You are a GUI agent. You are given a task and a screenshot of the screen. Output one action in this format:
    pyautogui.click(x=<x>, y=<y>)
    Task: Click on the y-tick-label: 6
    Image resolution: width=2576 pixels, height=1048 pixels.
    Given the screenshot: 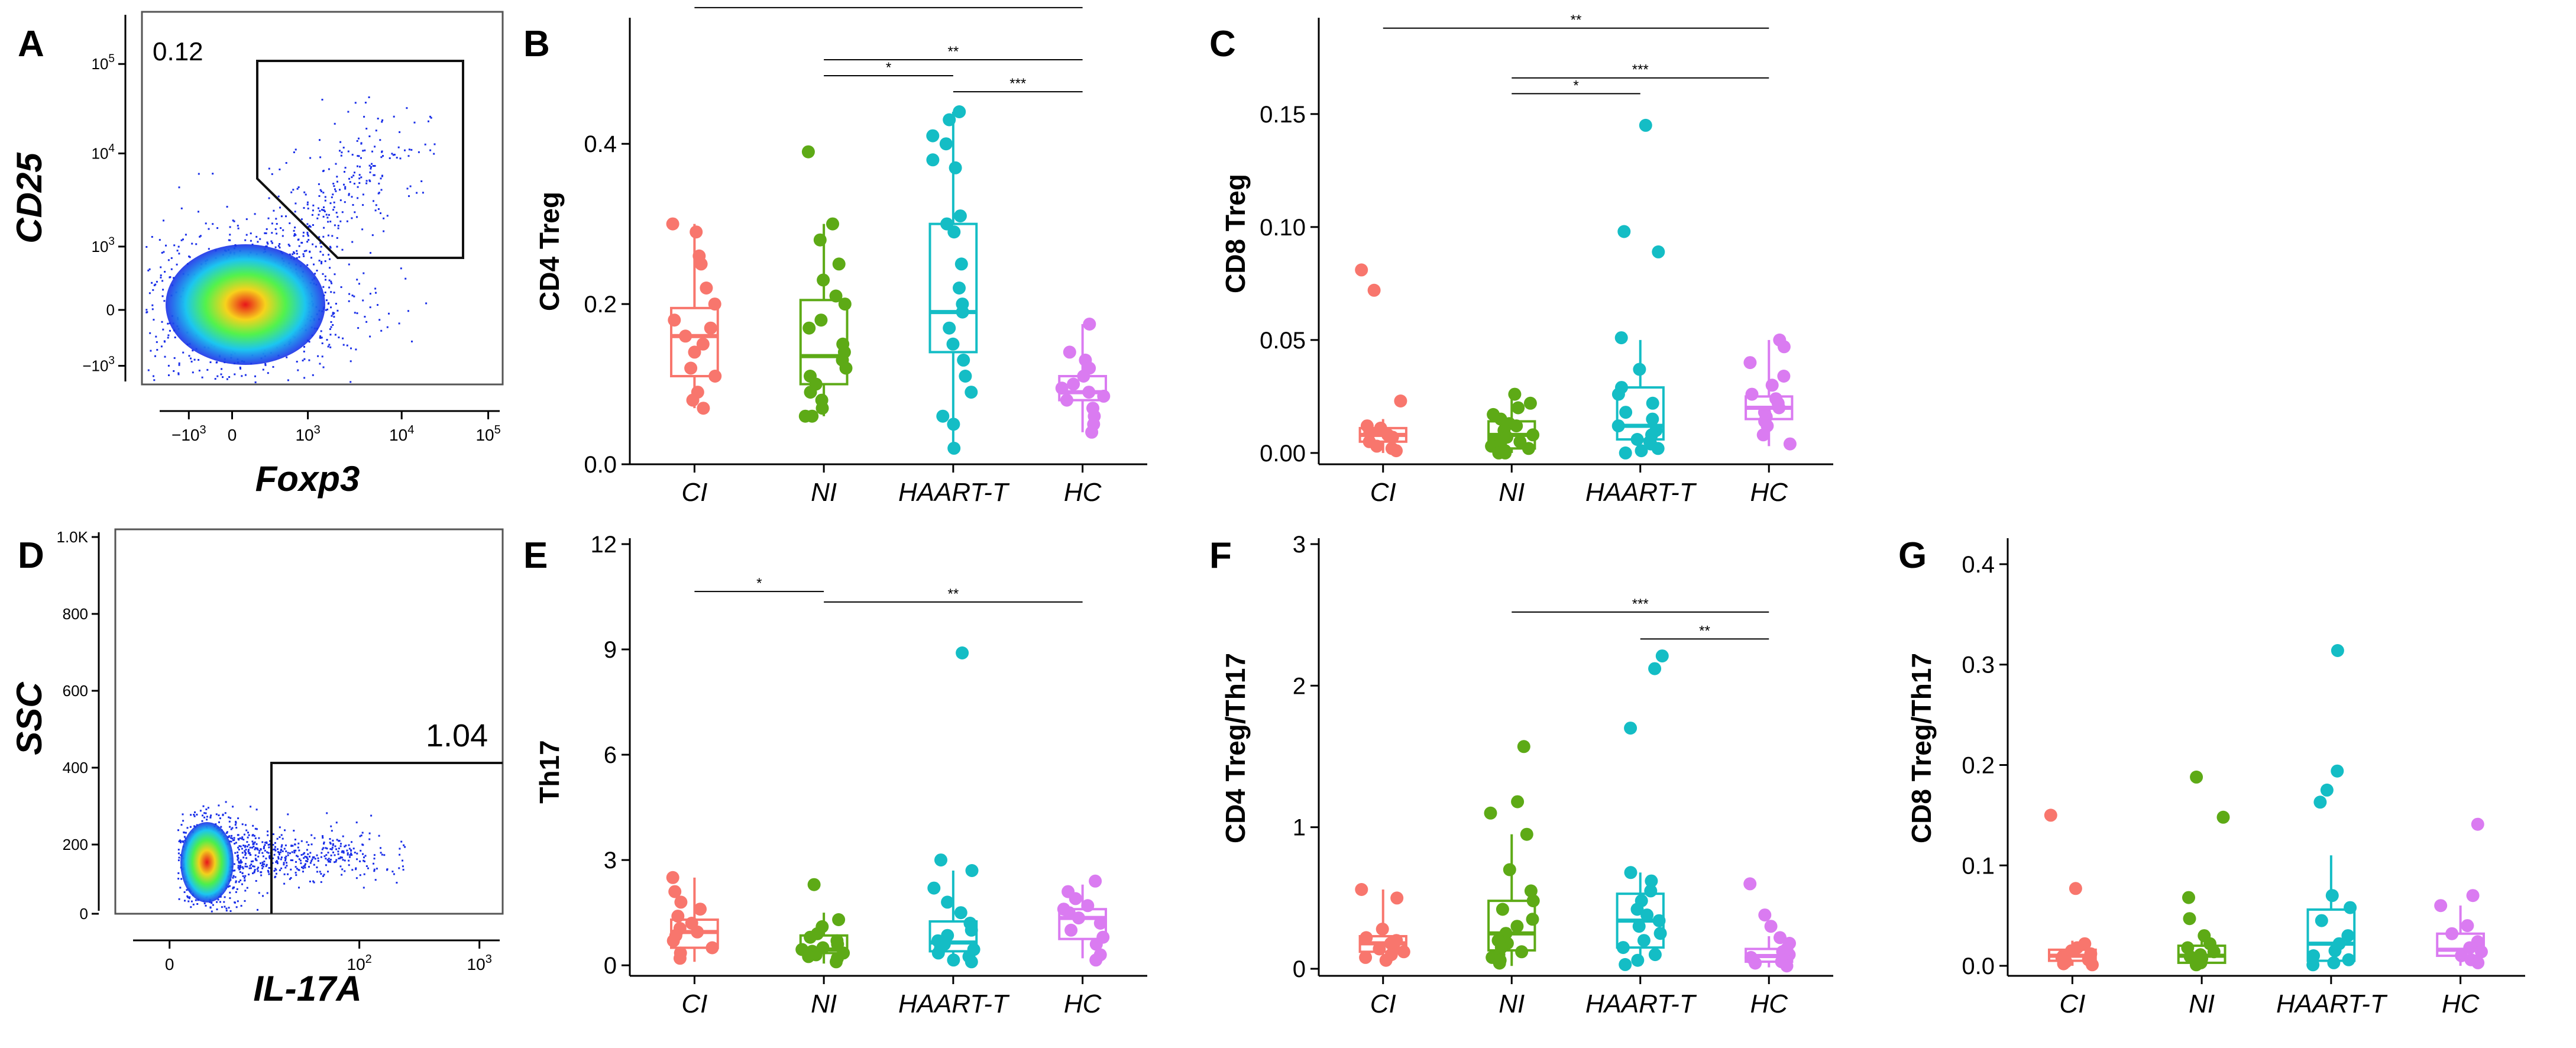 What is the action you would take?
    pyautogui.click(x=610, y=755)
    